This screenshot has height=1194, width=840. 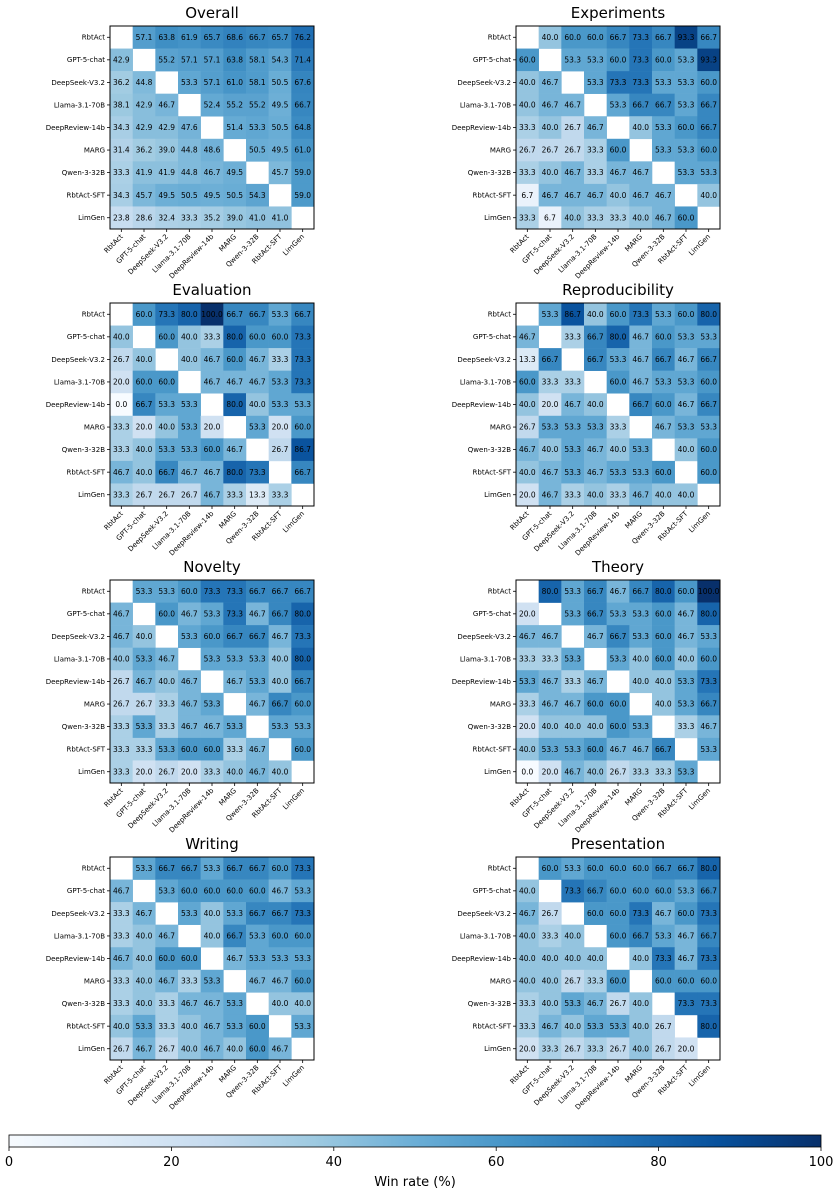 I want to click on cell-label: 57.1, so click(x=189, y=59).